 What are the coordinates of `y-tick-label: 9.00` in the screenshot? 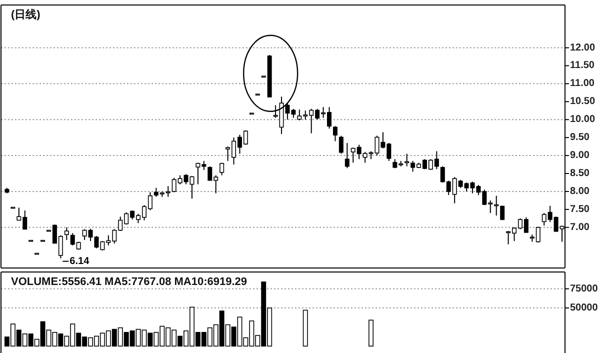 It's located at (580, 156).